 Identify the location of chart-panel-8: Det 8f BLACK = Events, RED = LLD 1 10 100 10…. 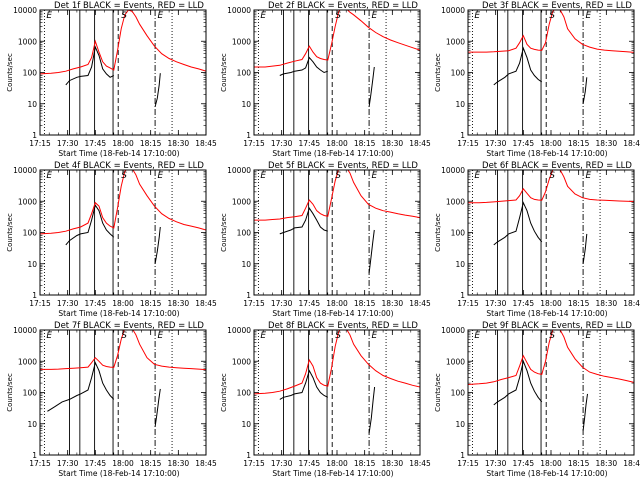
(325, 399).